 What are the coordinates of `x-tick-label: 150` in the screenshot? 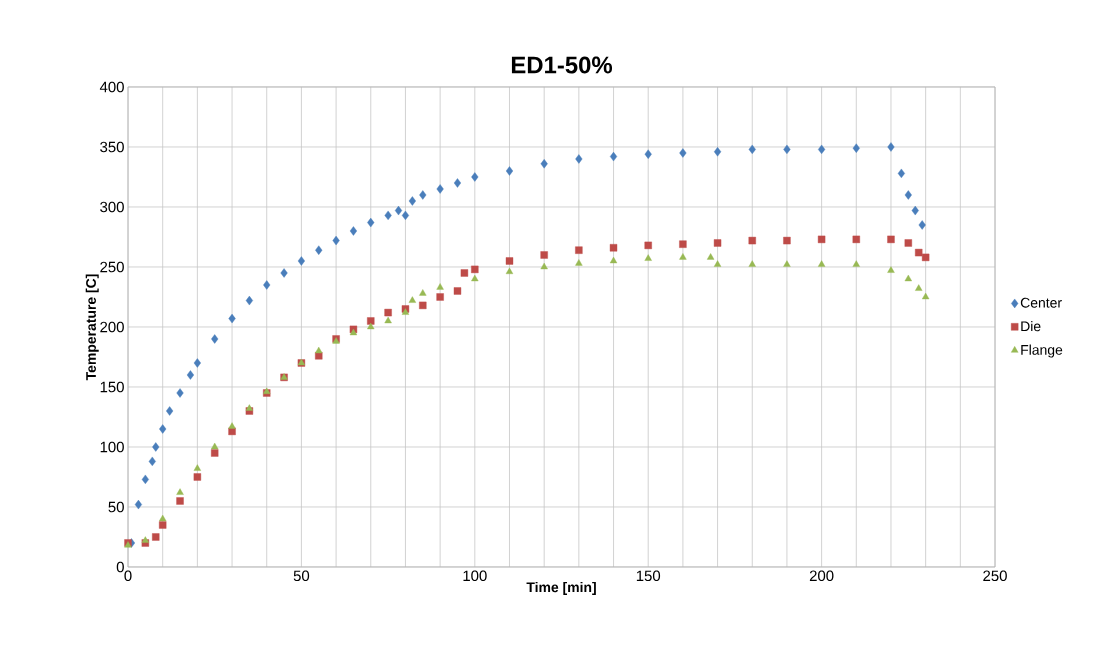 It's located at (648, 576).